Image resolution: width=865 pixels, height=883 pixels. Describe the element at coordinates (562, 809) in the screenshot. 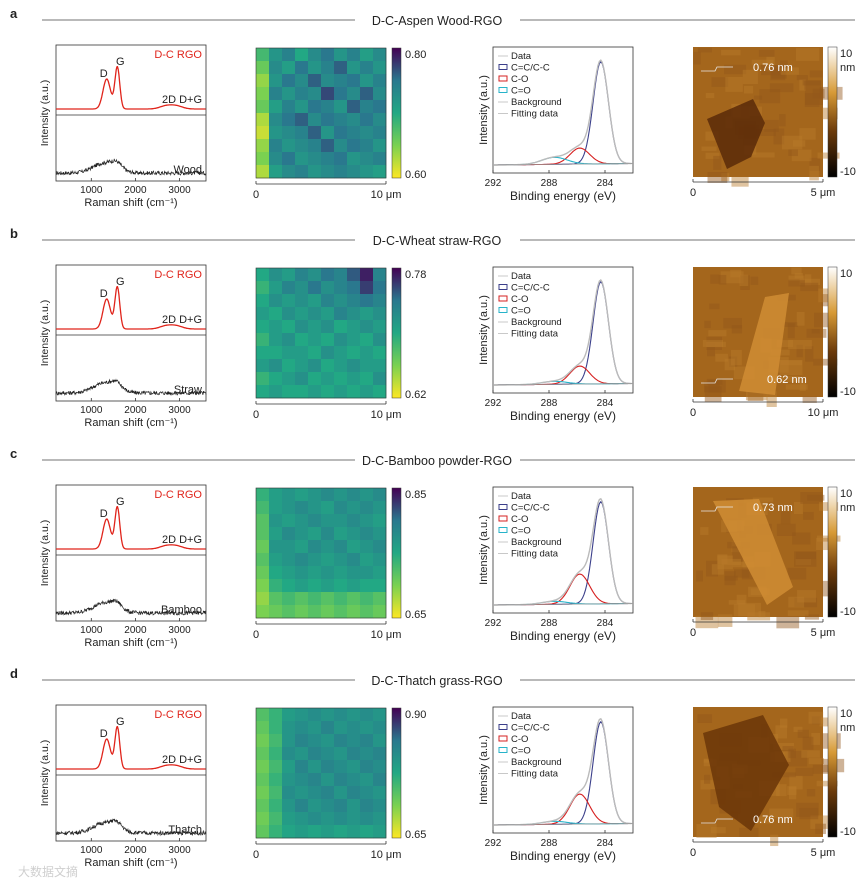

I see `xps-co-peak` at that location.